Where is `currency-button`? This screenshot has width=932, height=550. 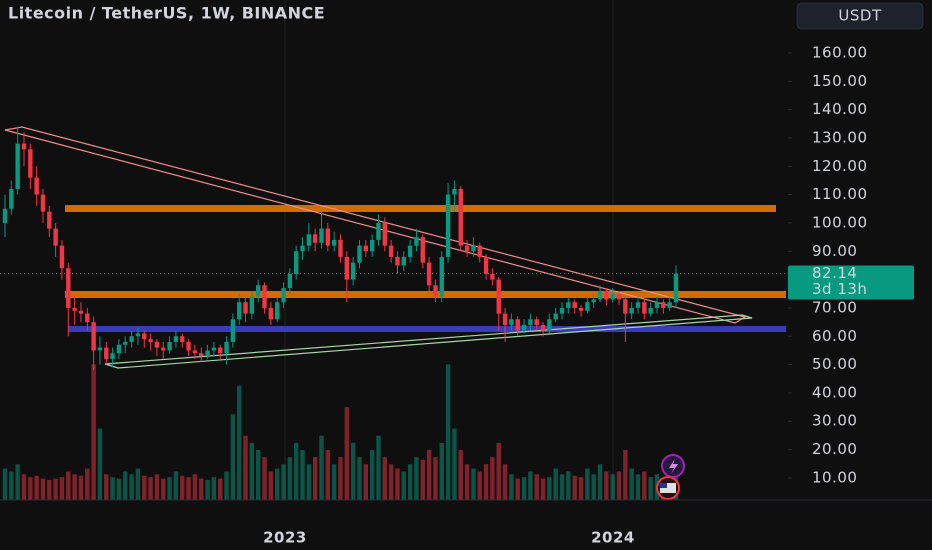
currency-button is located at coordinates (860, 16).